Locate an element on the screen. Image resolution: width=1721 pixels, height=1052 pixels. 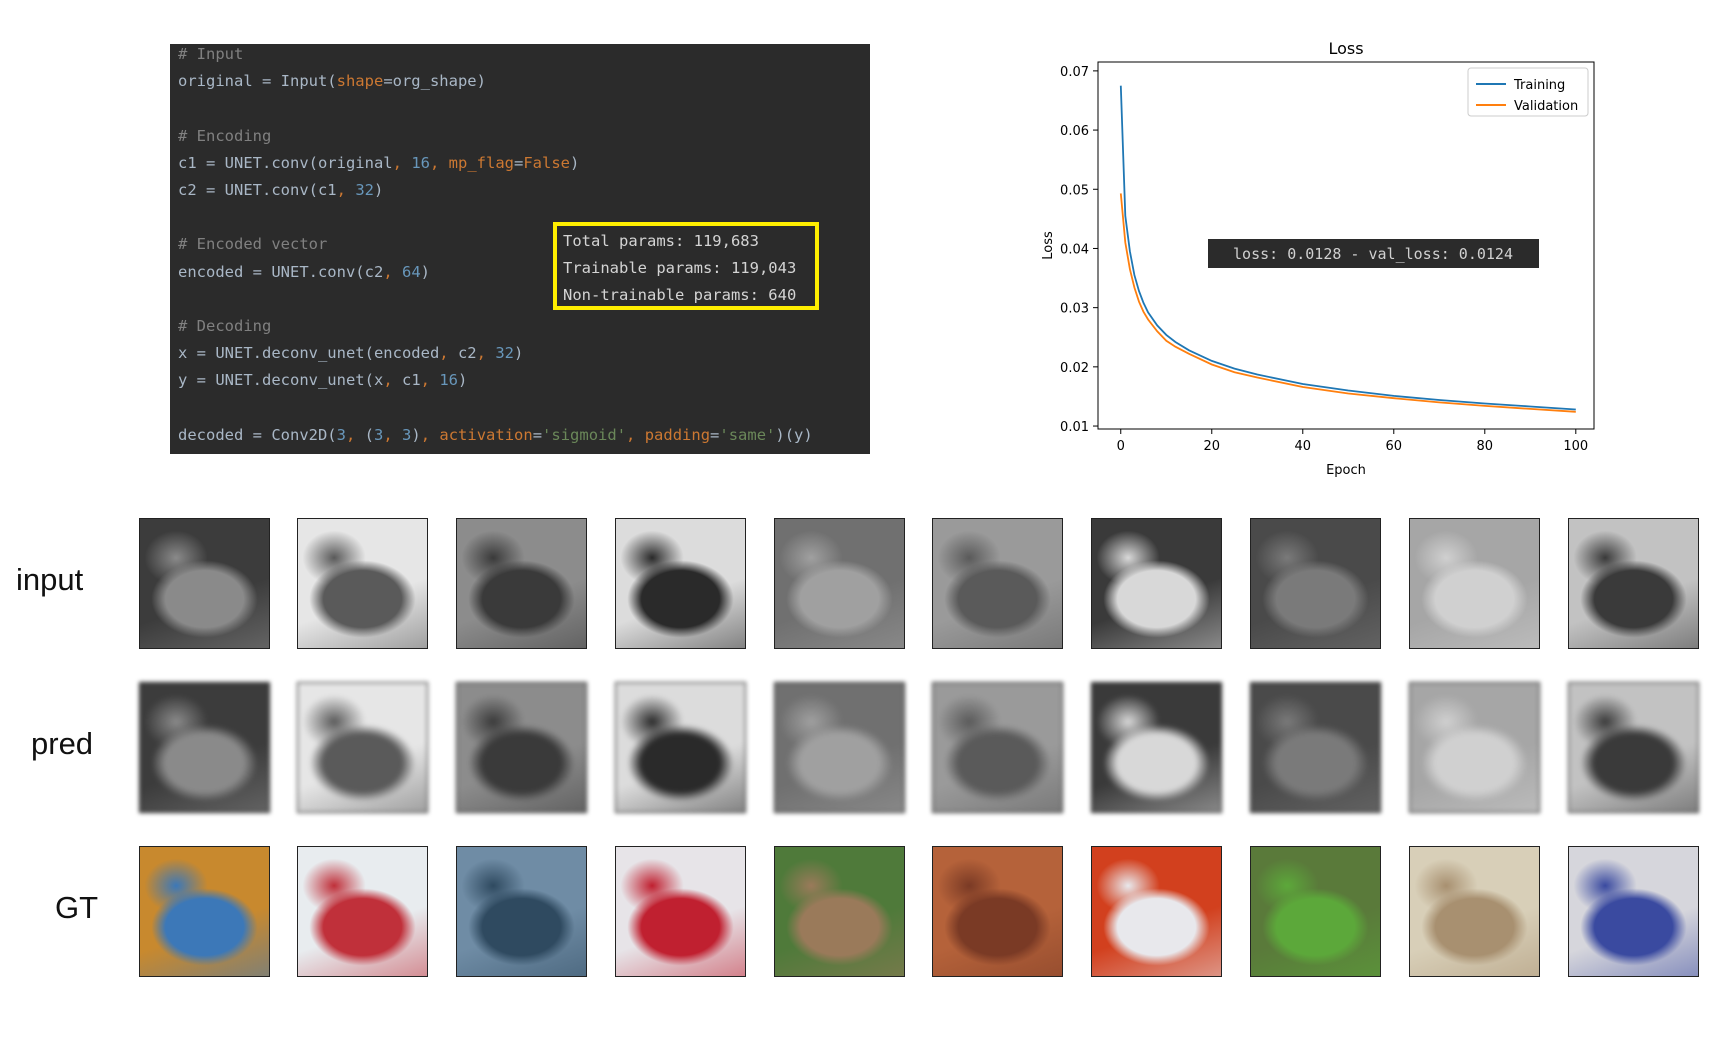
code-token: 'sigmoid' is located at coordinates (584, 434).